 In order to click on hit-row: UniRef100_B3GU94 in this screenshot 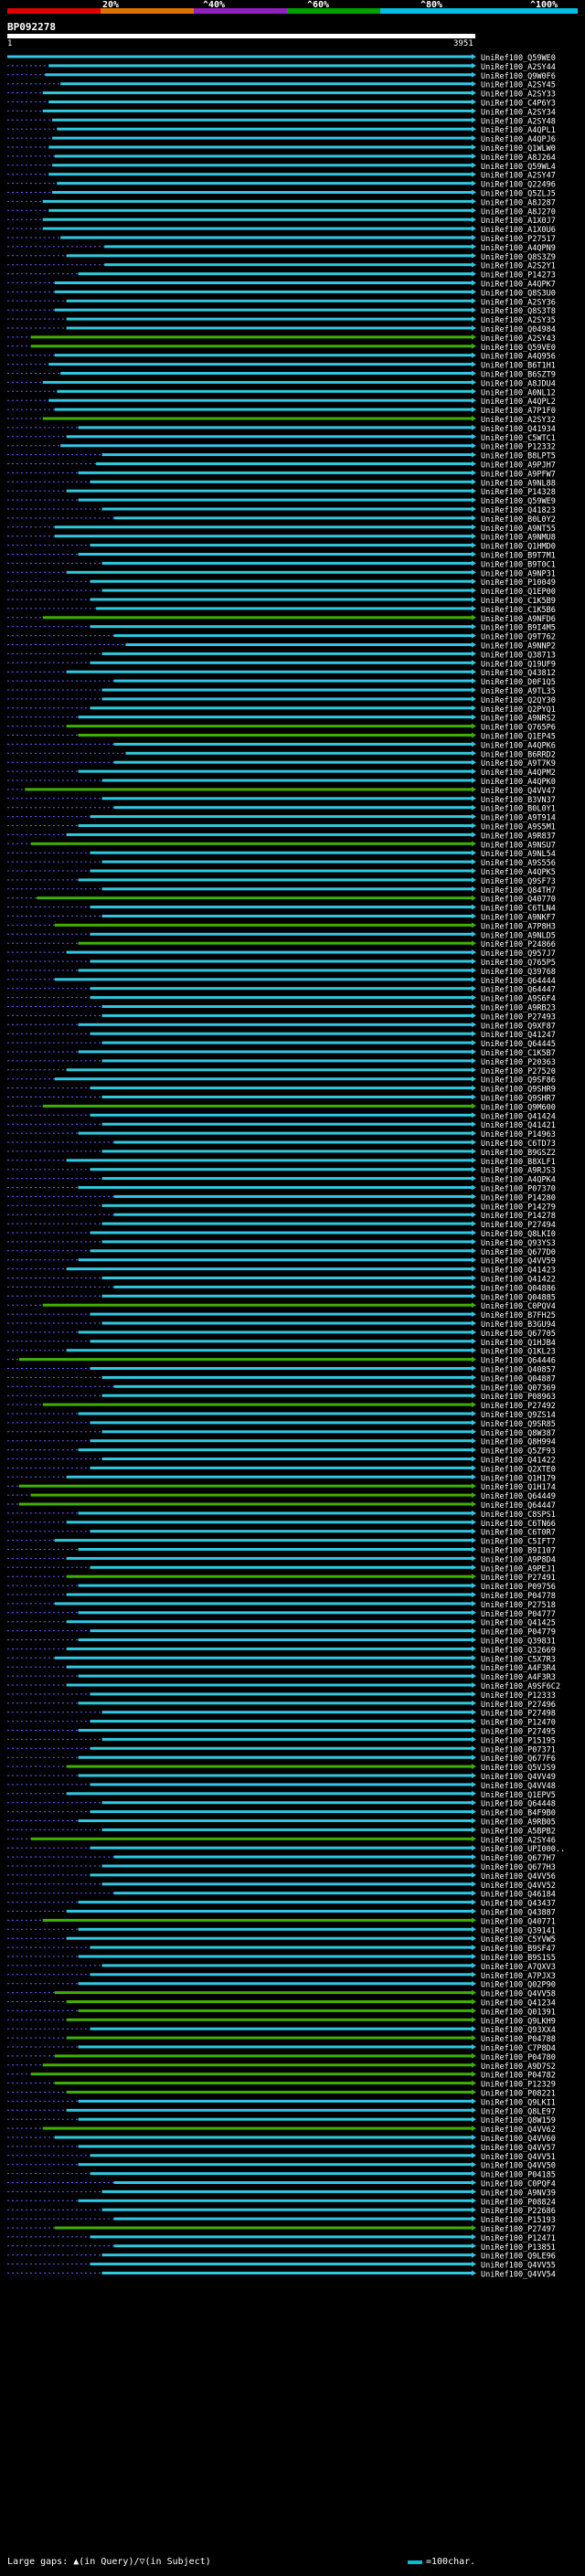, I will do `click(282, 1325)`.